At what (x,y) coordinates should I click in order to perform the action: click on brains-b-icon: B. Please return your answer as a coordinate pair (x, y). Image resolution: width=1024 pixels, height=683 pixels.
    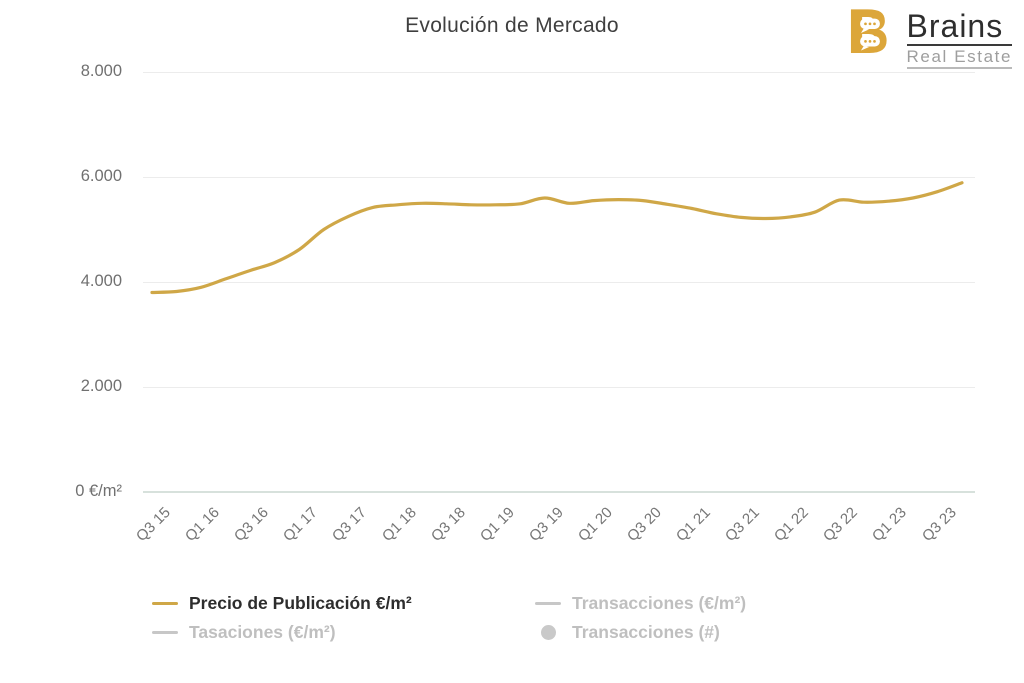
    Looking at the image, I should click on (867, 33).